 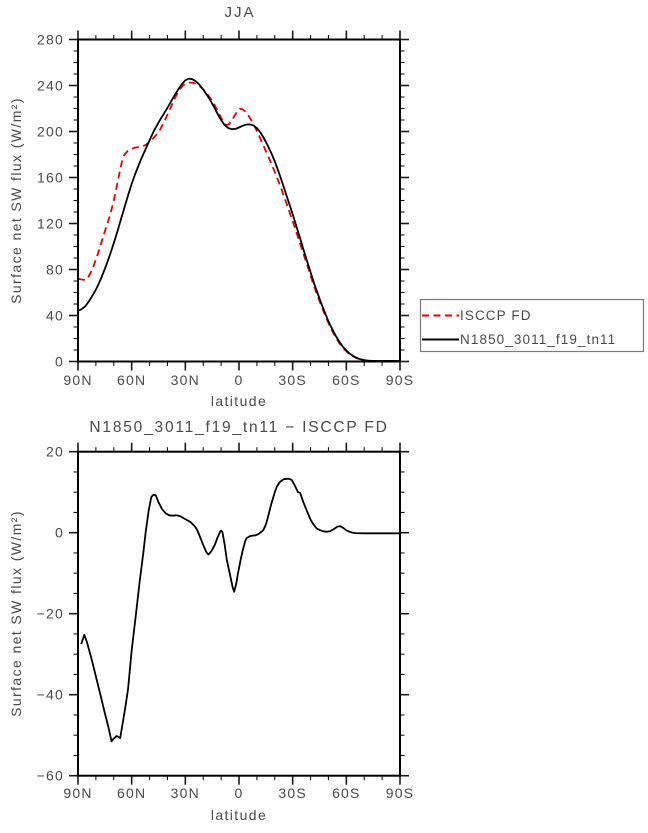 I want to click on y-tick-label: 40, so click(x=55, y=316).